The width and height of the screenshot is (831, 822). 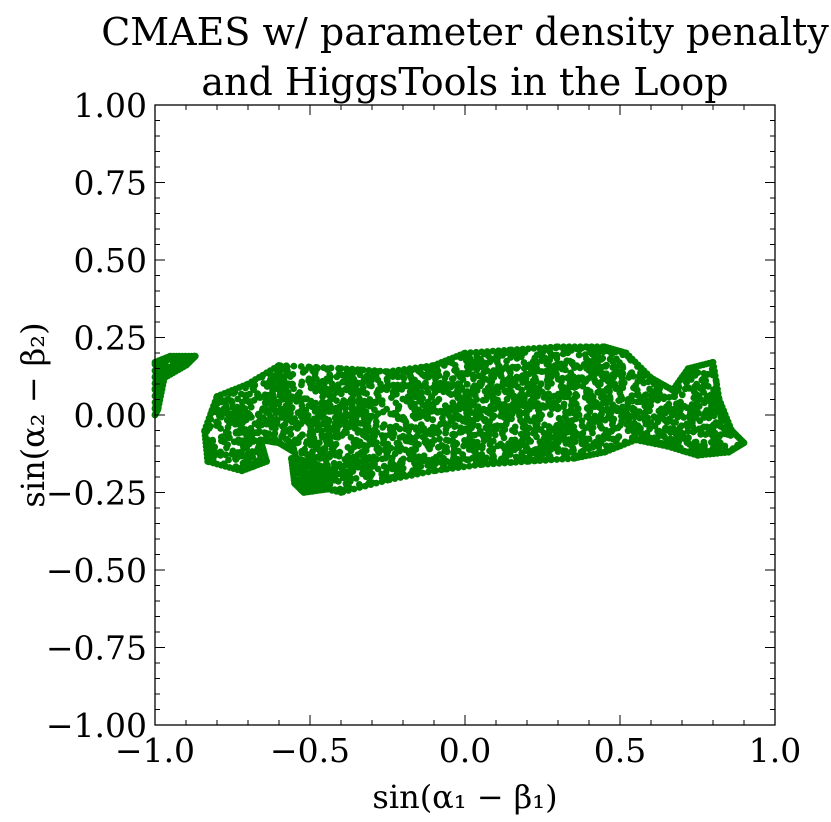 What do you see at coordinates (465, 32) in the screenshot?
I see `chart-title-line1: CMAES w/ parameter density penalty` at bounding box center [465, 32].